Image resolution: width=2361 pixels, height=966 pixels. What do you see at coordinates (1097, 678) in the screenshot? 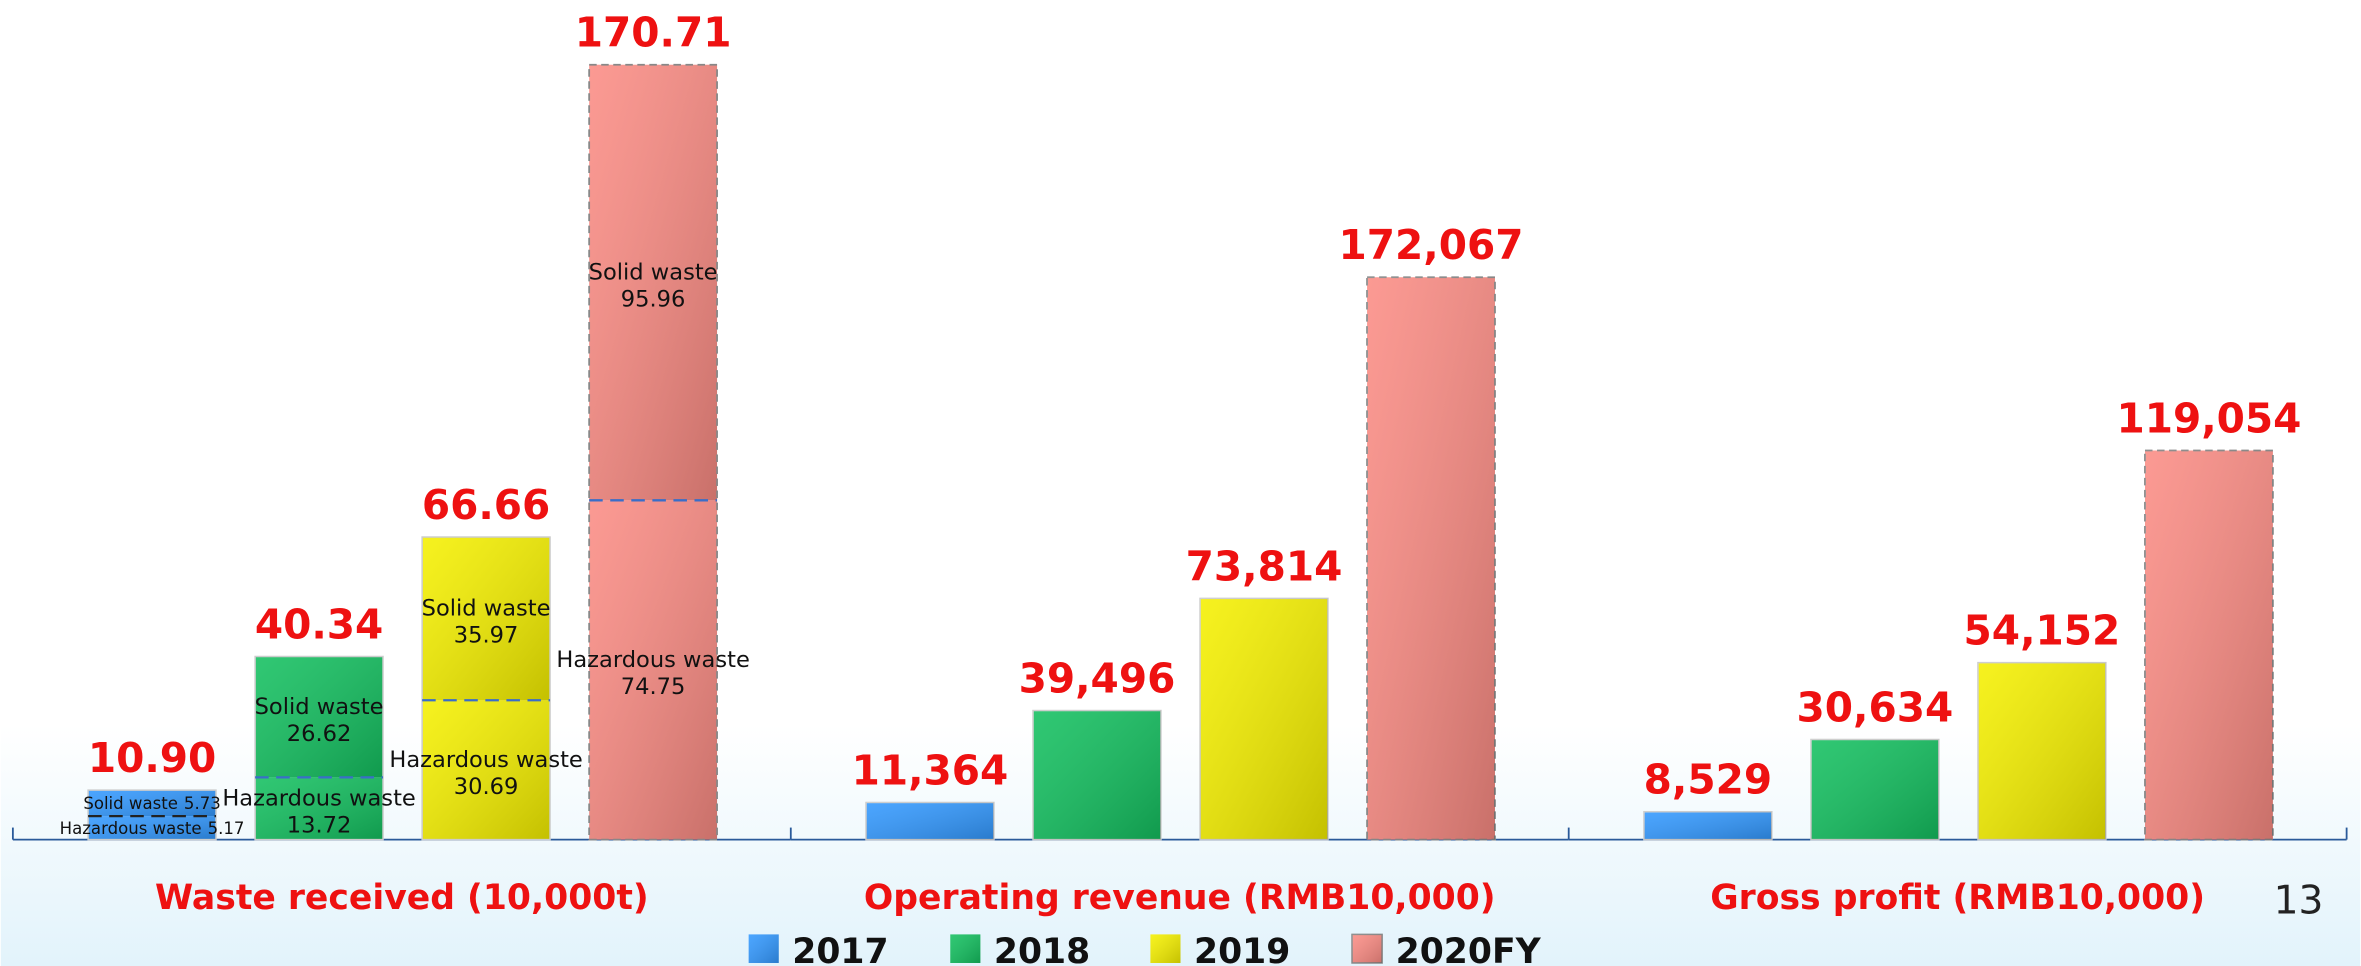
I see `value-label: 39,496` at bounding box center [1097, 678].